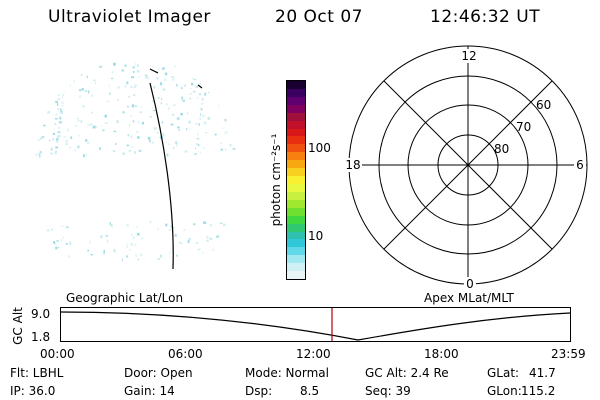 This screenshot has height=400, width=600. I want to click on x-tick-0000: 00:00, so click(57, 354).